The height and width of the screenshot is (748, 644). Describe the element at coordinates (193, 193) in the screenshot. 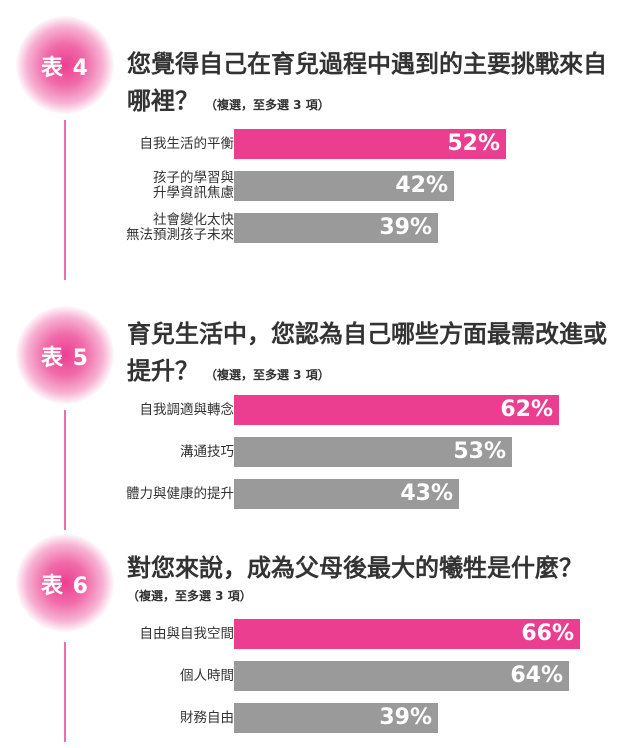

I see `category-label-line: 升學資訊焦慮` at that location.